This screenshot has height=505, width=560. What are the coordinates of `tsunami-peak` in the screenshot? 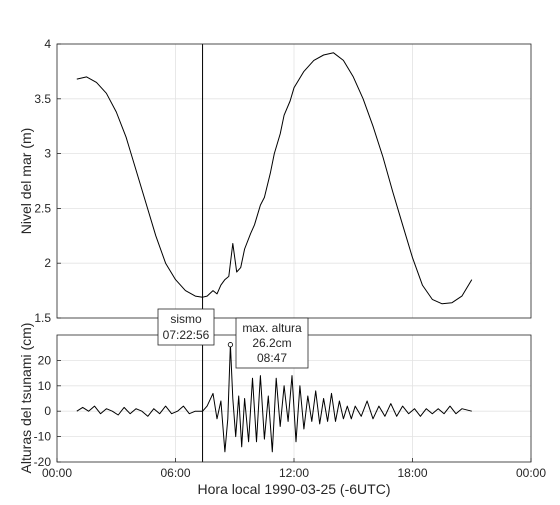 It's located at (230, 345).